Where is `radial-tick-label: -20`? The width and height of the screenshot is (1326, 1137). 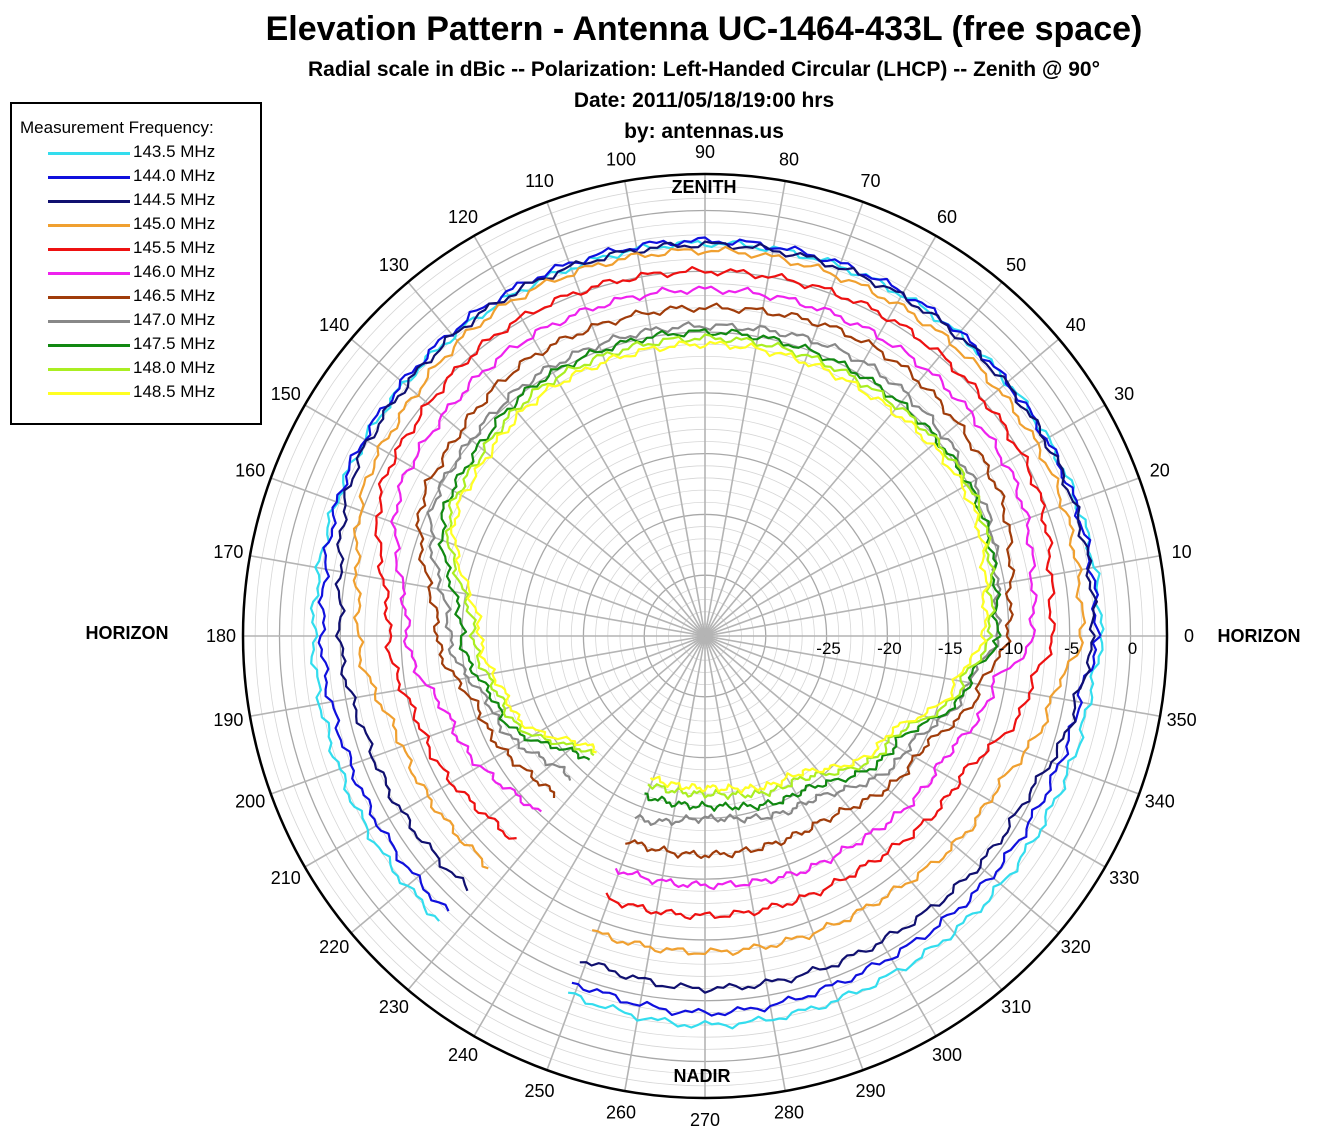 radial-tick-label: -20 is located at coordinates (889, 648).